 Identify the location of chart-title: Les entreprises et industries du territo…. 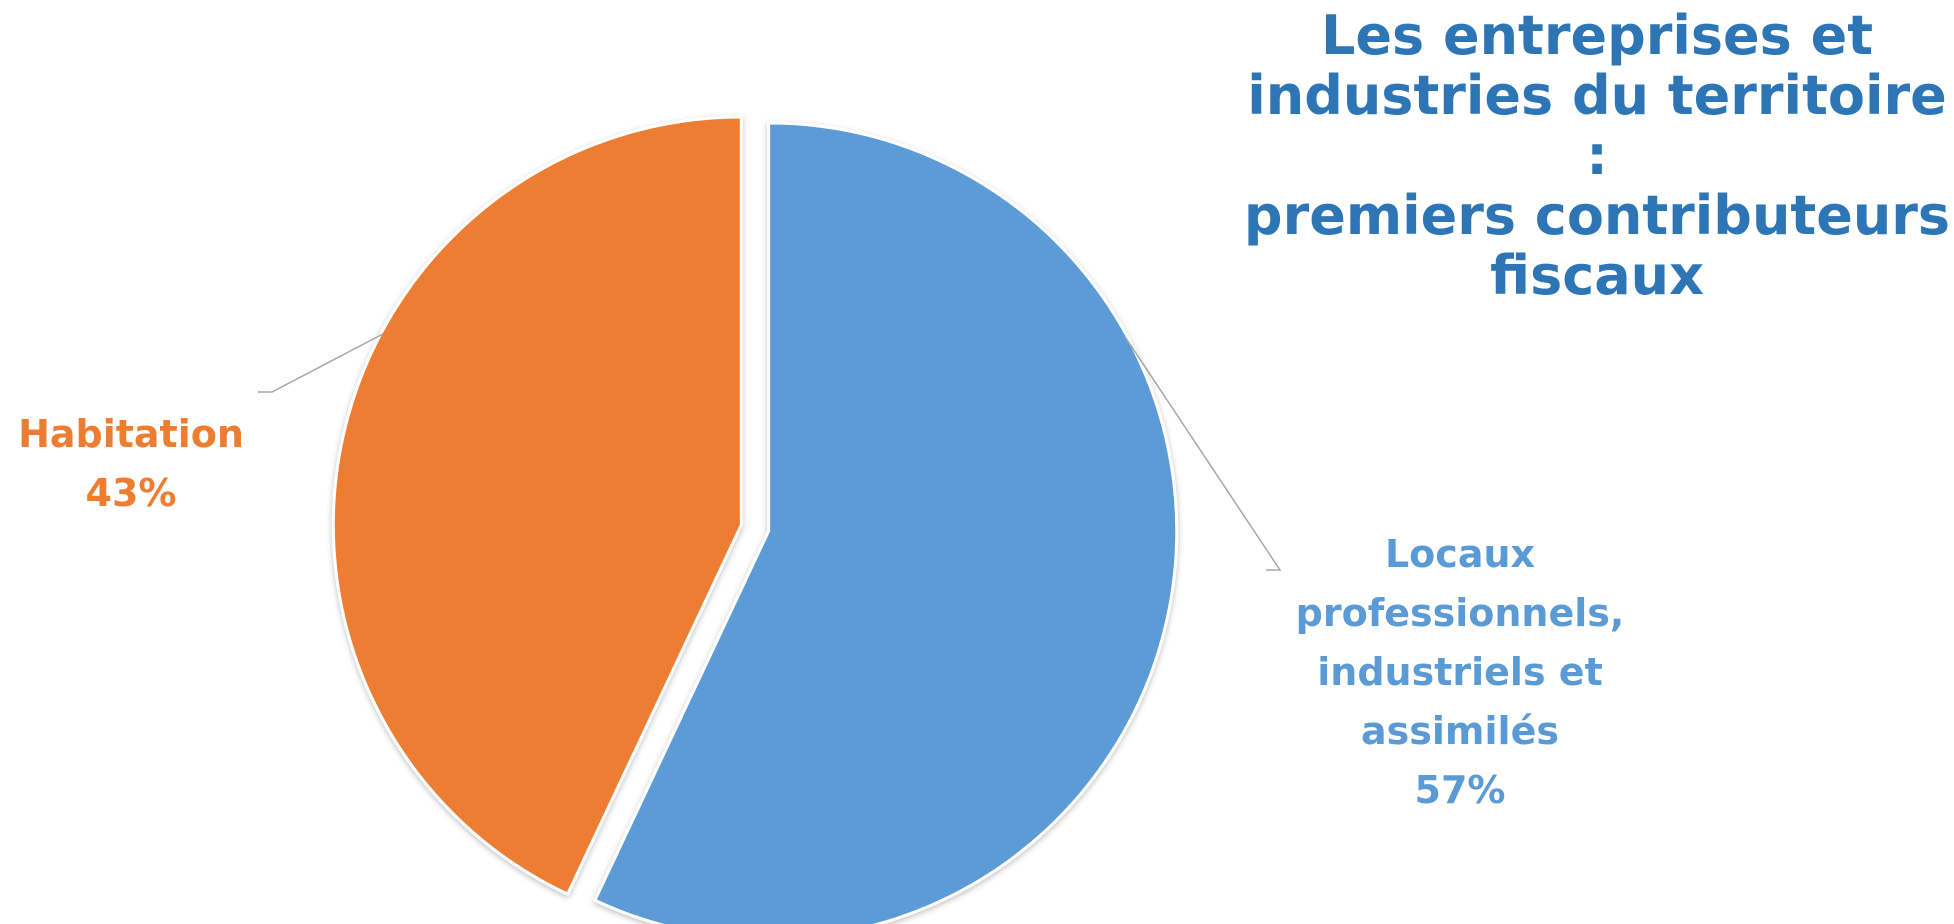
(1597, 155).